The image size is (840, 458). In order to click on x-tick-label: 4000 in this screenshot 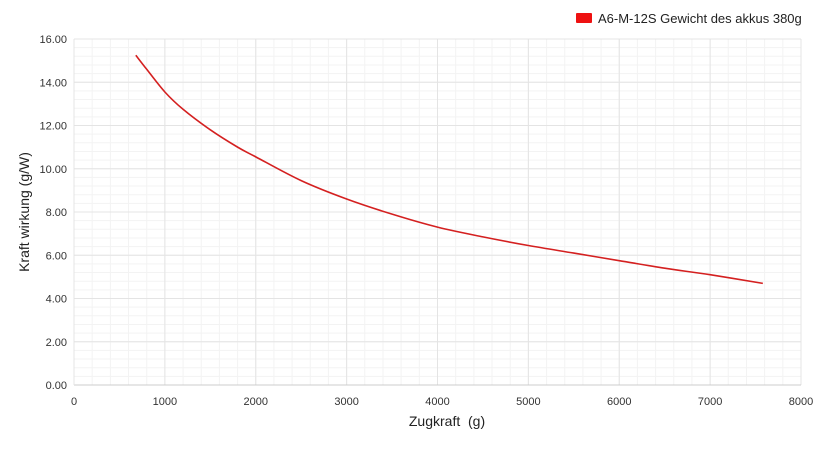, I will do `click(437, 402)`.